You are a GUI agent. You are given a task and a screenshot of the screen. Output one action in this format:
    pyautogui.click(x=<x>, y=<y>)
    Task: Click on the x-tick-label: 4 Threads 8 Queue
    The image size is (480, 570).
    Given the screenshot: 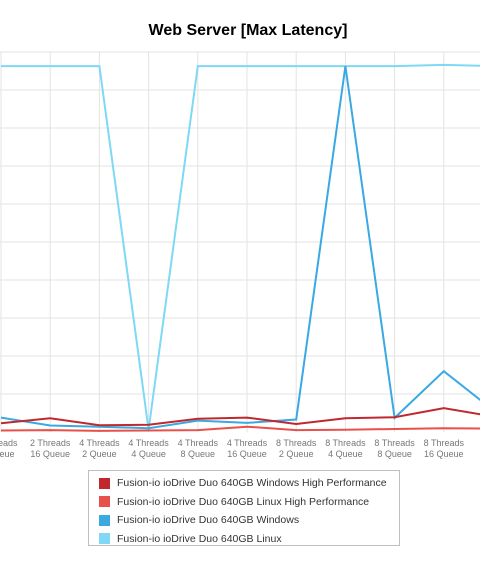 What is the action you would take?
    pyautogui.click(x=198, y=448)
    